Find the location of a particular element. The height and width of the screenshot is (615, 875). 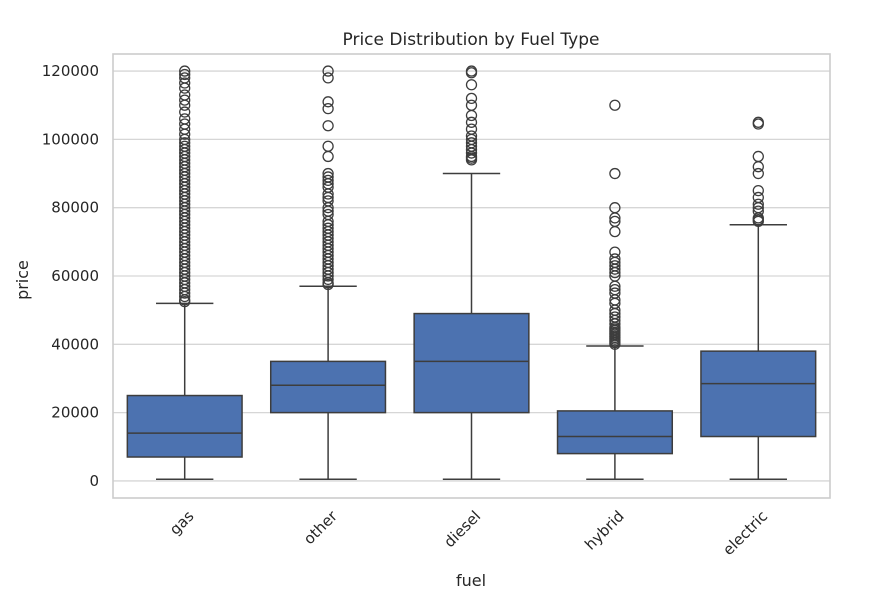

y-tick-label: 80000 is located at coordinates (75, 208).